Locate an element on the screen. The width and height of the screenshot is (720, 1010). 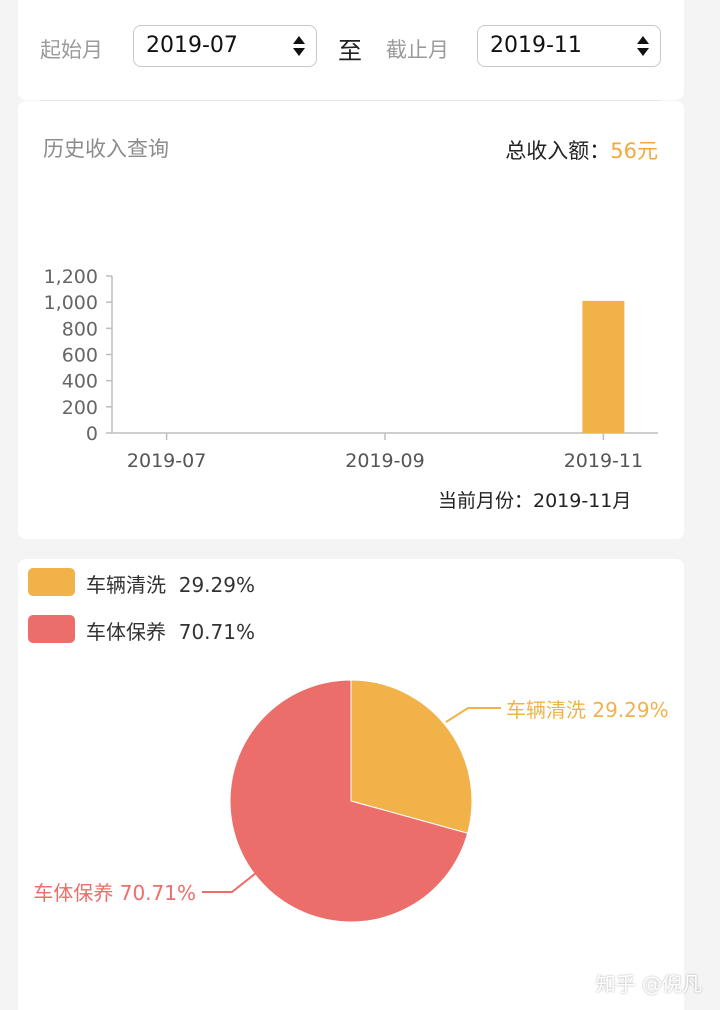
divider is located at coordinates (350, 100).